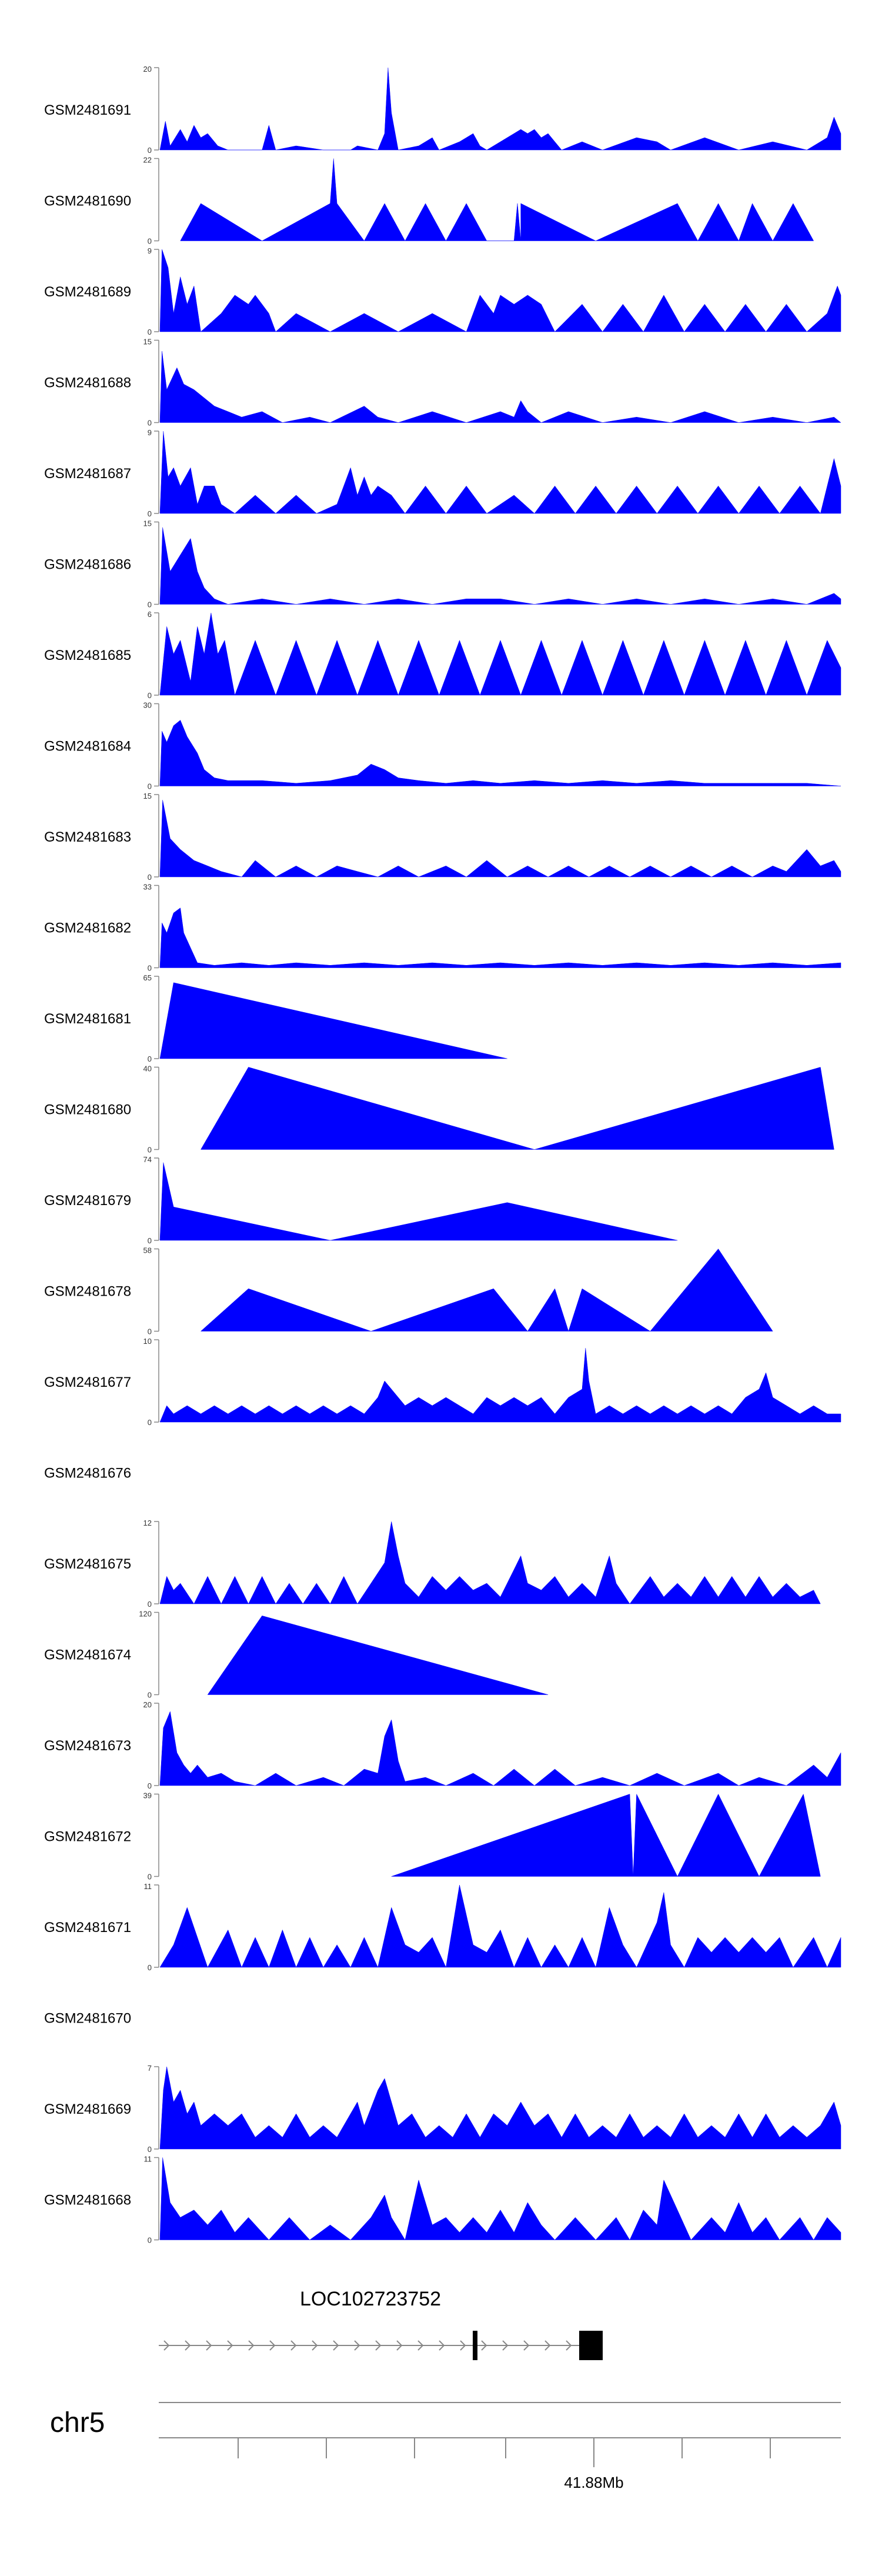 The image size is (882, 2576). Describe the element at coordinates (87, 474) in the screenshot. I see `track-label: GSM2481687` at that location.